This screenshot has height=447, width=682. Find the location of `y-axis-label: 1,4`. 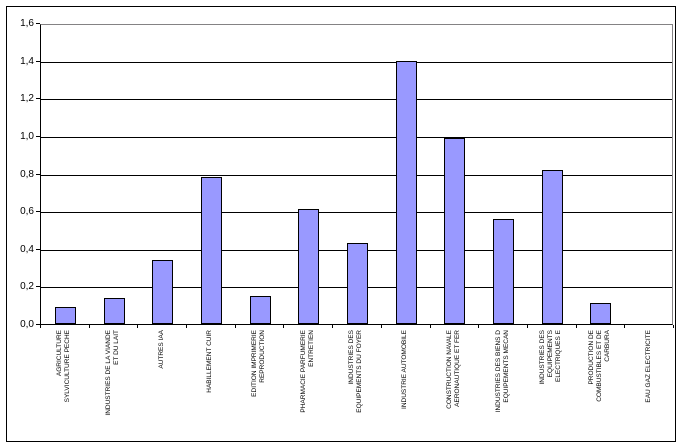

y-axis-label: 1,4 is located at coordinates (27, 61).